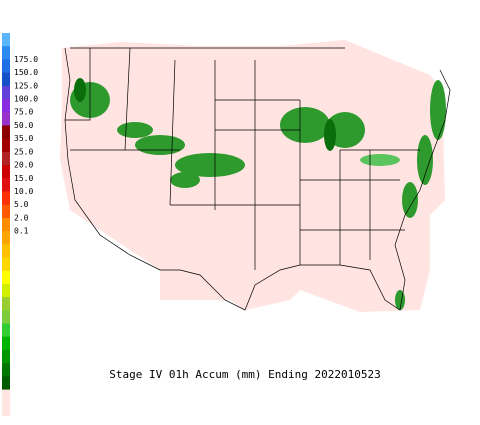  What do you see at coordinates (23, 125) in the screenshot?
I see `legend-label: 50.0` at bounding box center [23, 125].